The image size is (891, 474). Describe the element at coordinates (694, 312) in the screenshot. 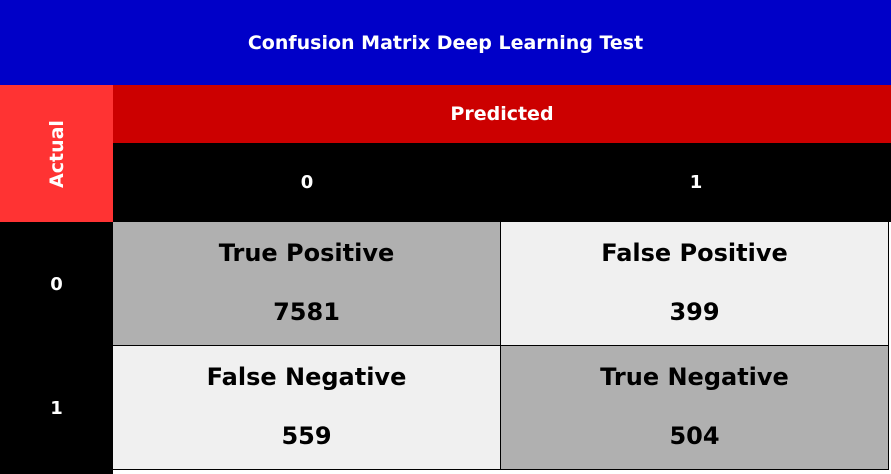

I see `cell-value: 399` at that location.